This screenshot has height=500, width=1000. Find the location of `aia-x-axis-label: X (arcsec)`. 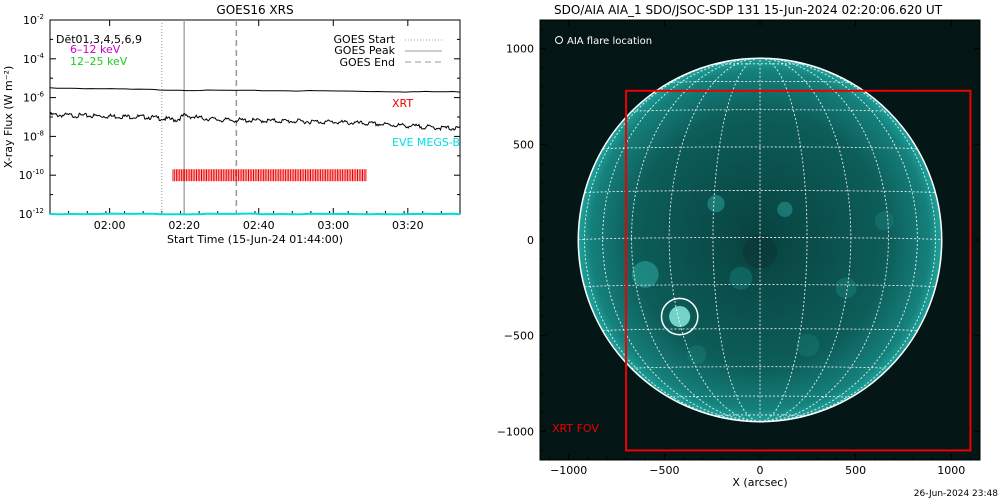

aia-x-axis-label: X (arcsec) is located at coordinates (759, 482).